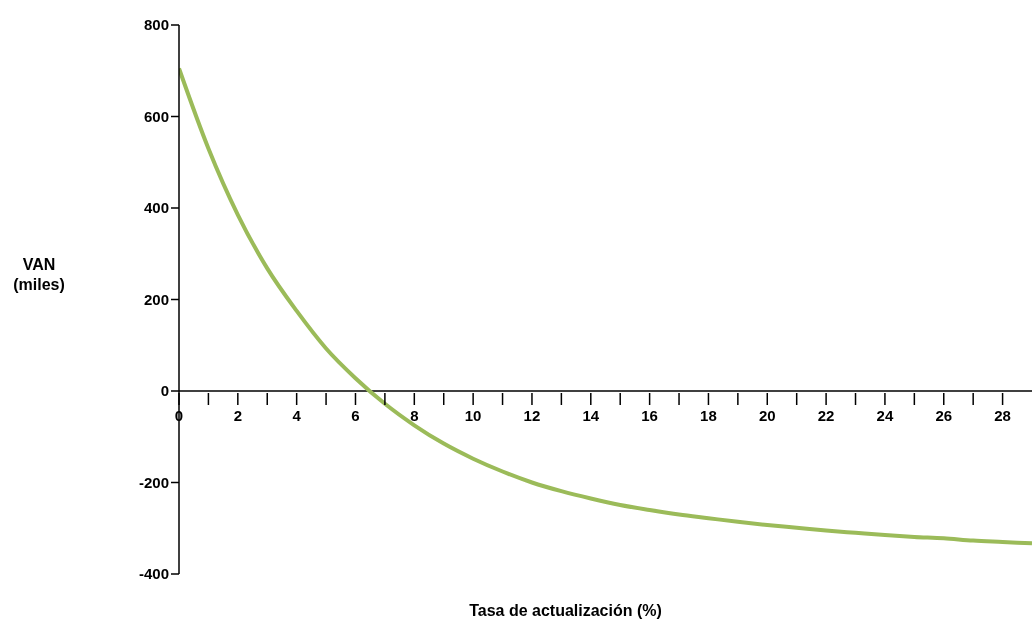 Image resolution: width=1032 pixels, height=626 pixels. What do you see at coordinates (156, 25) in the screenshot?
I see `y-tick-label: 800` at bounding box center [156, 25].